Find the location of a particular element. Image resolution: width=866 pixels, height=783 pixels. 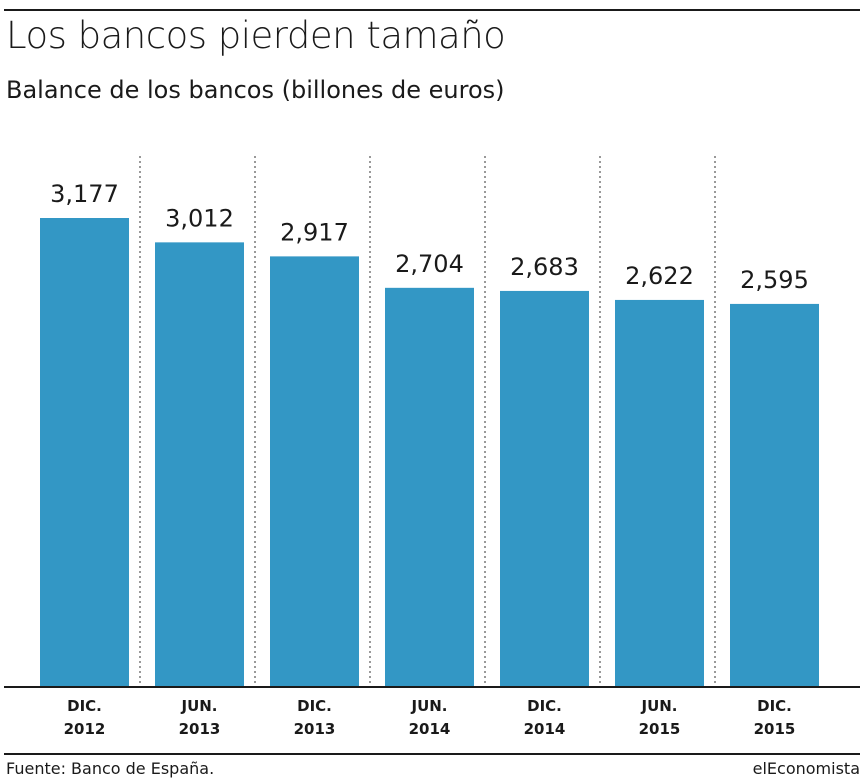

category-label-1-1: 2013 is located at coordinates (200, 729).